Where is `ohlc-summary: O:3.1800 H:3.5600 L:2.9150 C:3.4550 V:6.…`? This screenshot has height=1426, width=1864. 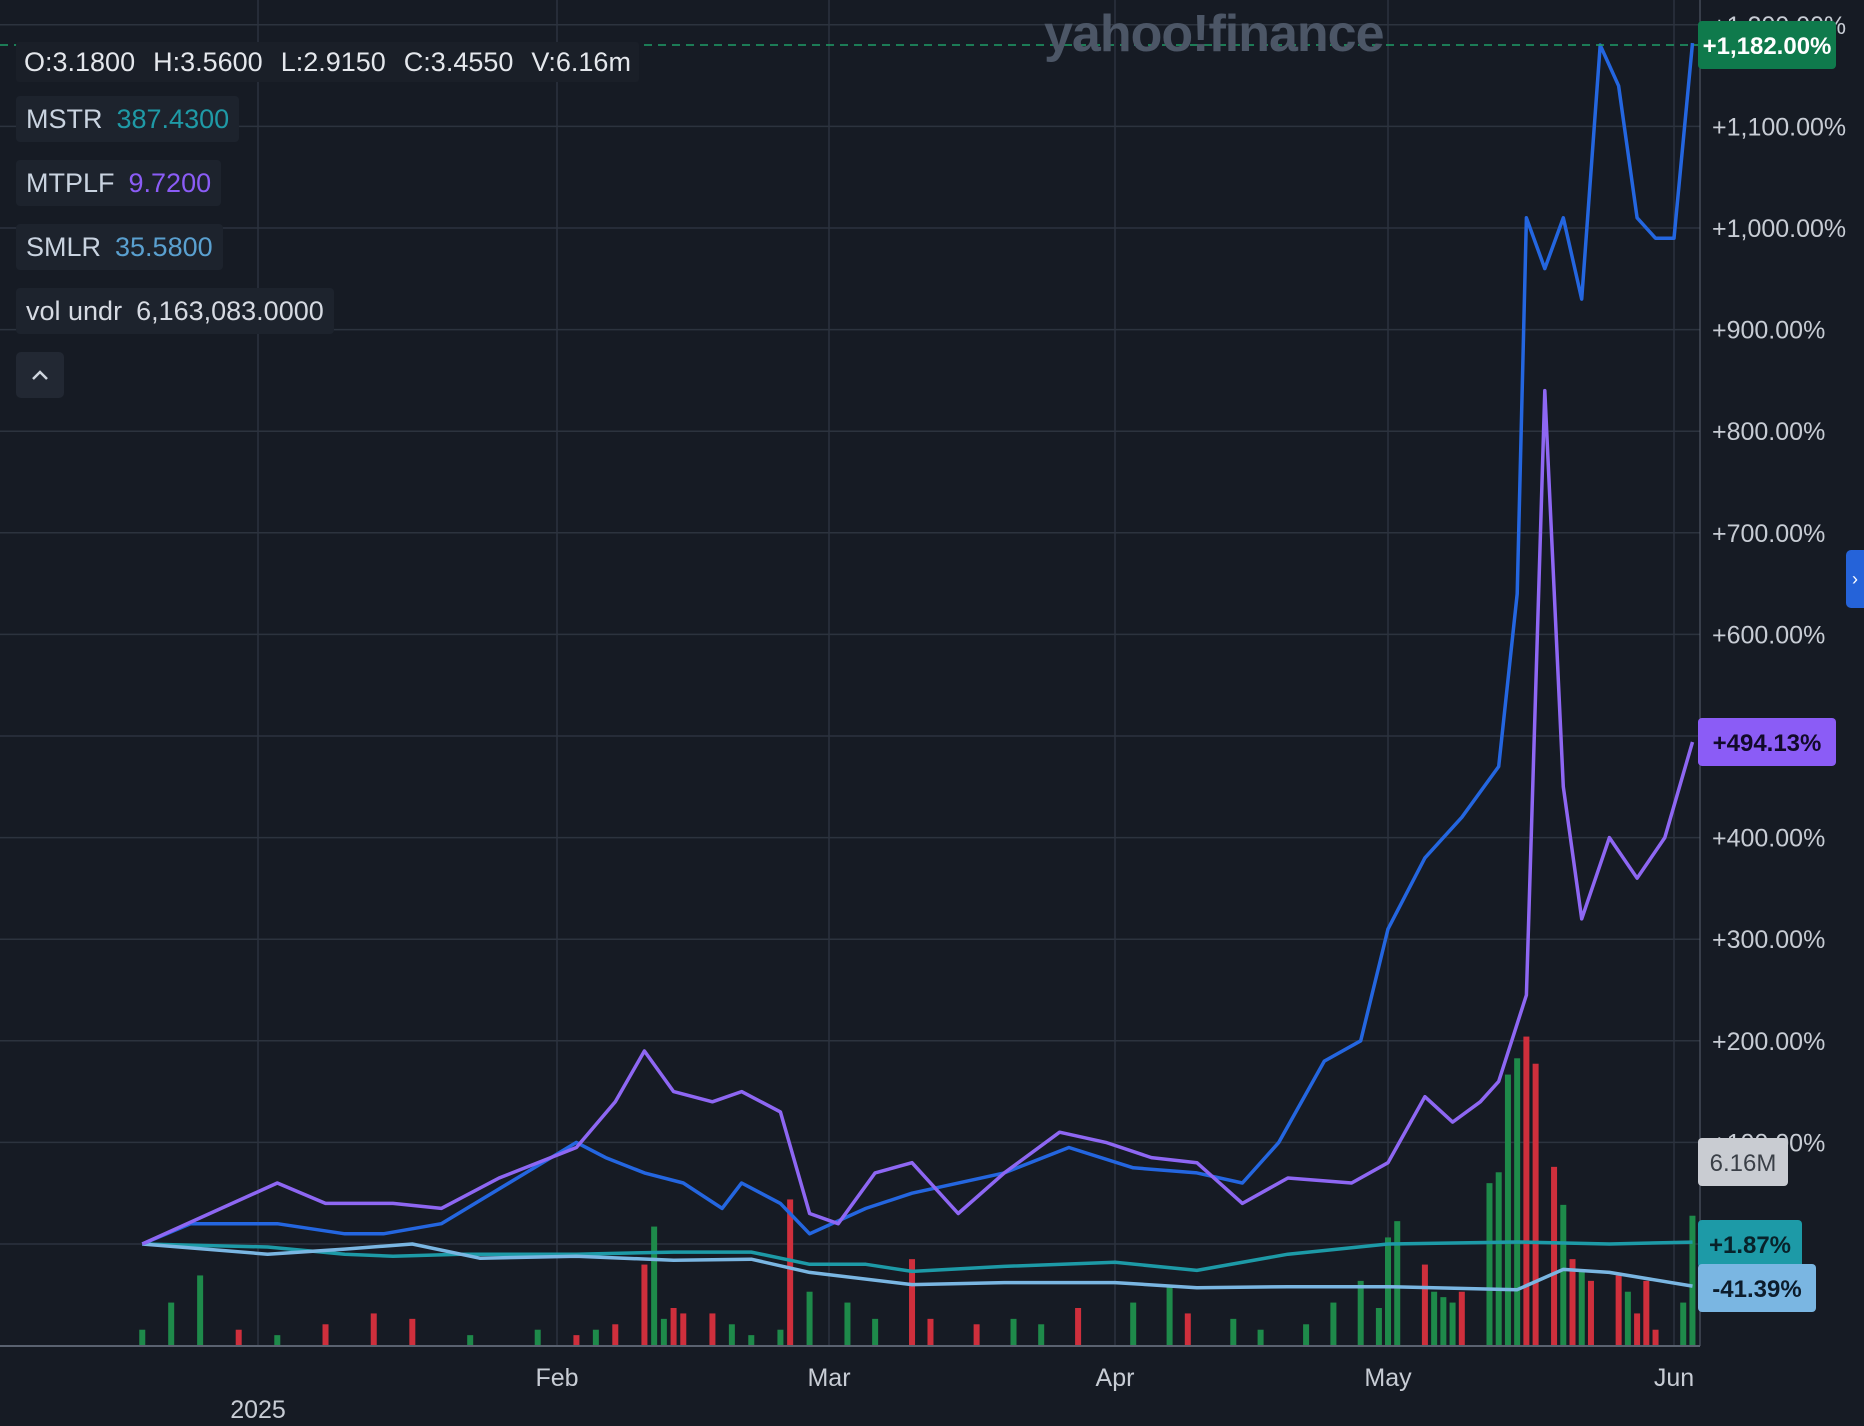
ohlc-summary: O:3.1800 H:3.5600 L:2.9150 C:3.4550 V:6.… is located at coordinates (327, 62).